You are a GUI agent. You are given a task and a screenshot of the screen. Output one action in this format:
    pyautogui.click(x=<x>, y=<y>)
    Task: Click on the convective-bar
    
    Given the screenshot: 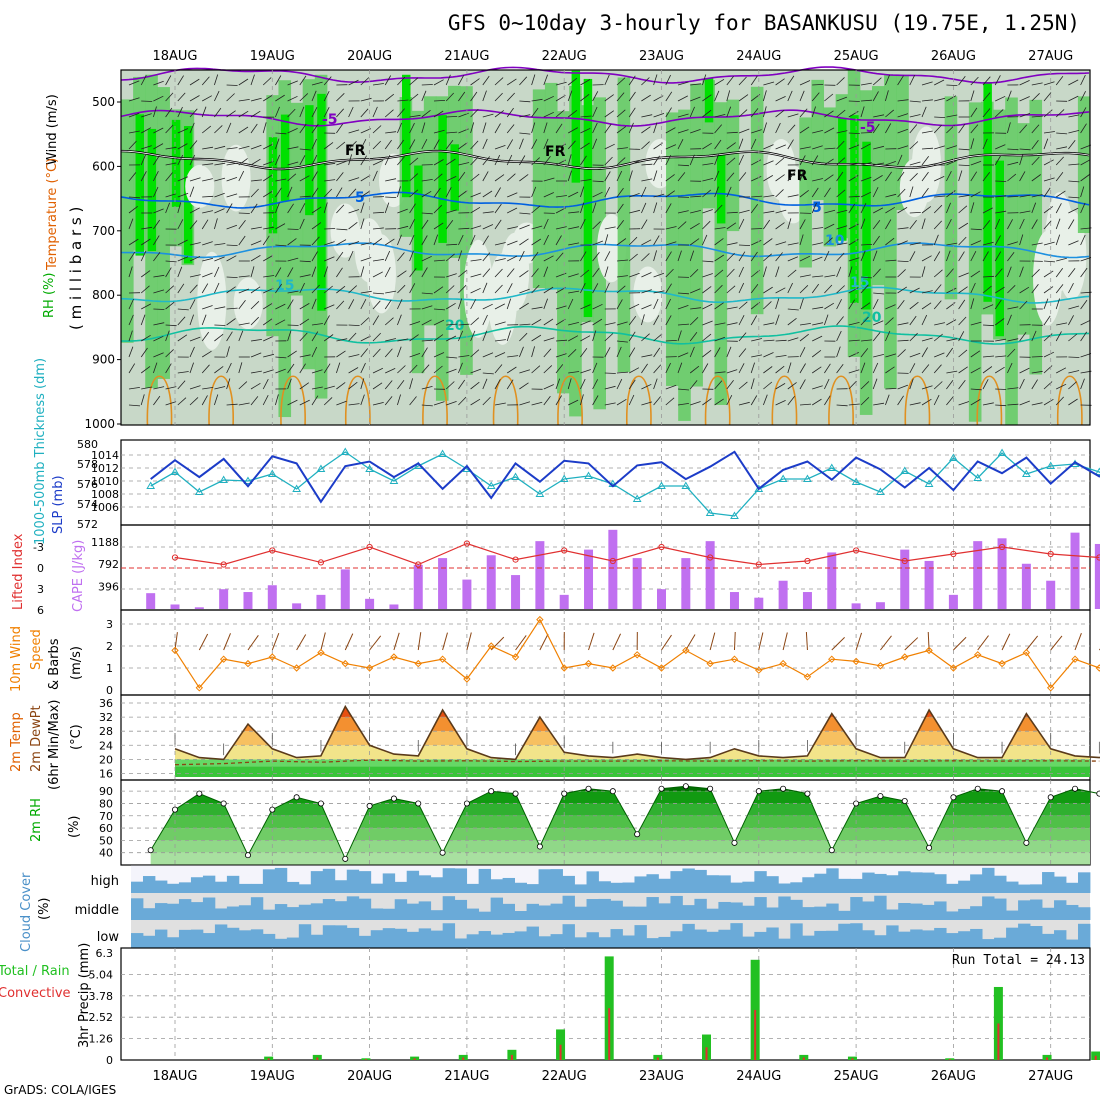 What is the action you would take?
    pyautogui.click(x=998, y=1041)
    